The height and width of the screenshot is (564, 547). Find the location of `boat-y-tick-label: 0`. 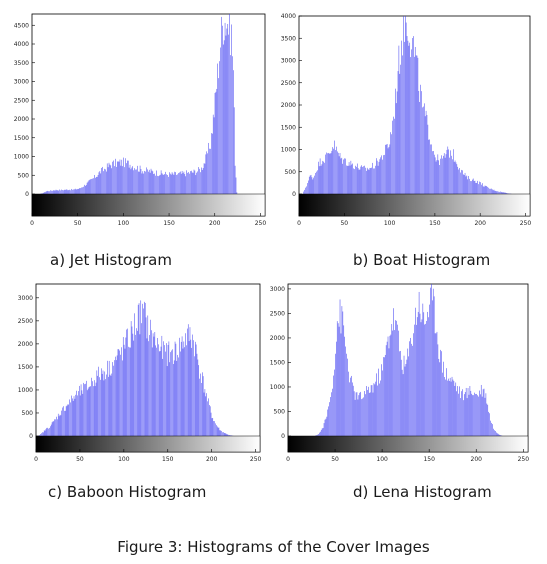

boat-y-tick-label: 0 is located at coordinates (294, 194).